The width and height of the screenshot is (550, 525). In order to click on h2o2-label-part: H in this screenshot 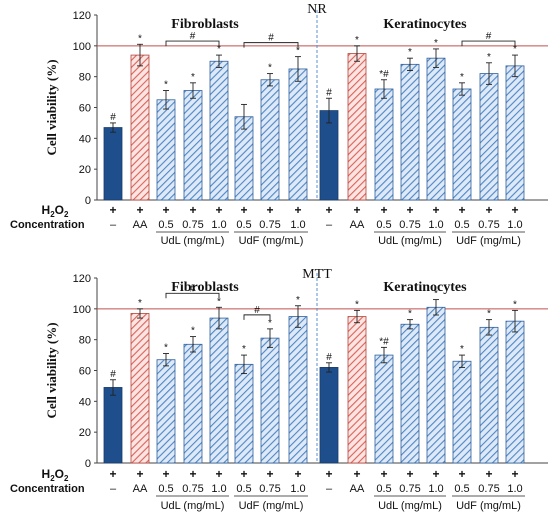, I will do `click(46, 474)`.